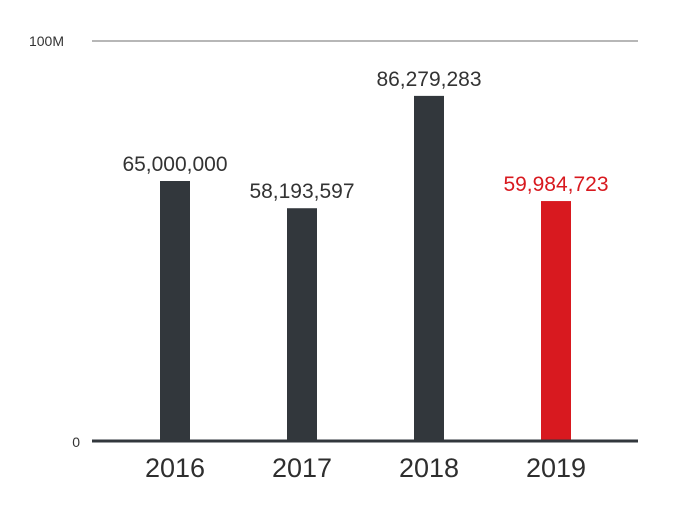 The height and width of the screenshot is (509, 678). I want to click on data-label-2018: 86,279,283, so click(428, 79).